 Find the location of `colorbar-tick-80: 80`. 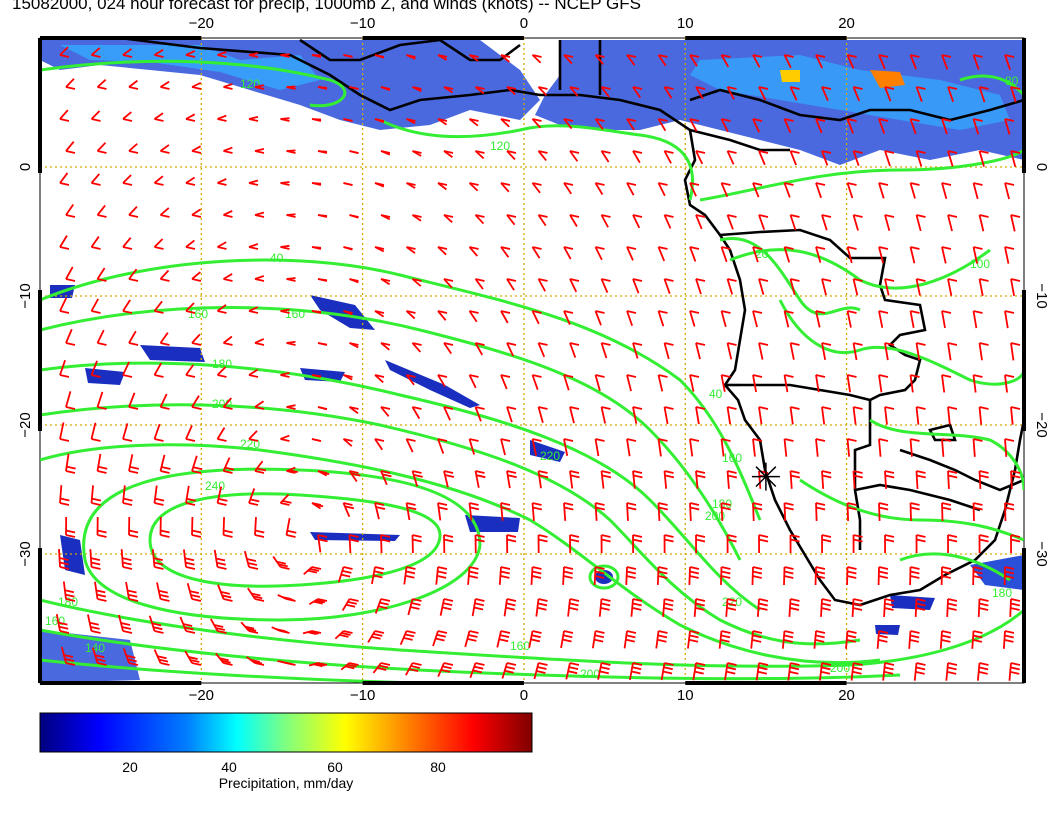

colorbar-tick-80: 80 is located at coordinates (438, 767).